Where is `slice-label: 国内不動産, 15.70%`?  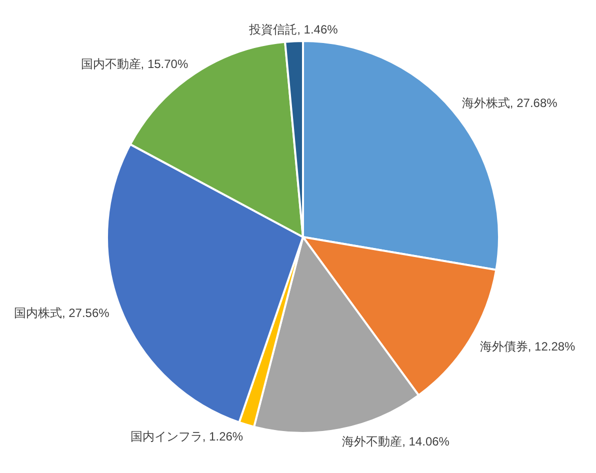 slice-label: 国内不動産, 15.70% is located at coordinates (134, 63).